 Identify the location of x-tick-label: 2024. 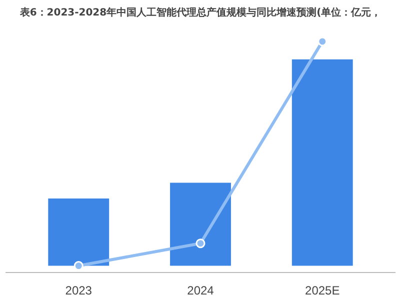
(200, 291).